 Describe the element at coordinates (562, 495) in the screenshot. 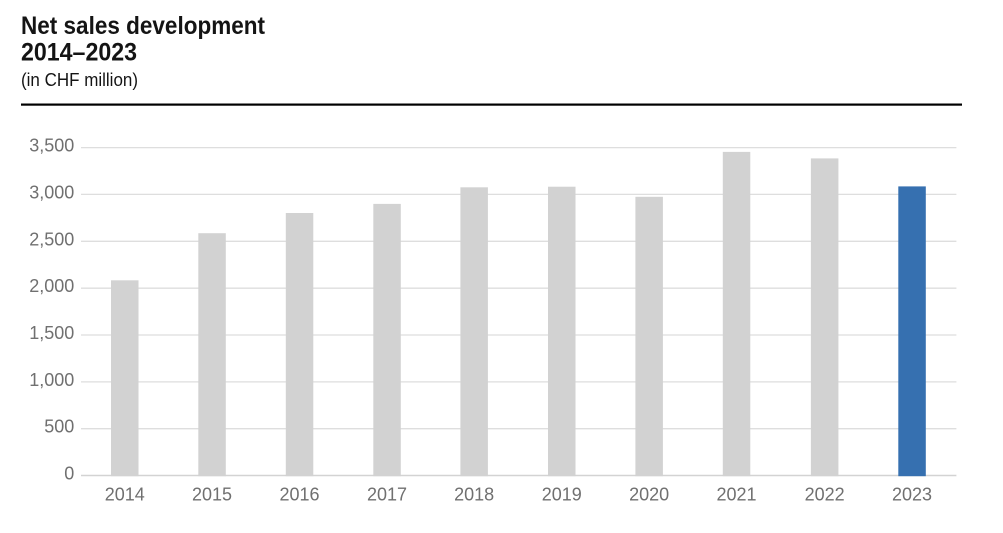

I see `svg-text: 2019` at that location.